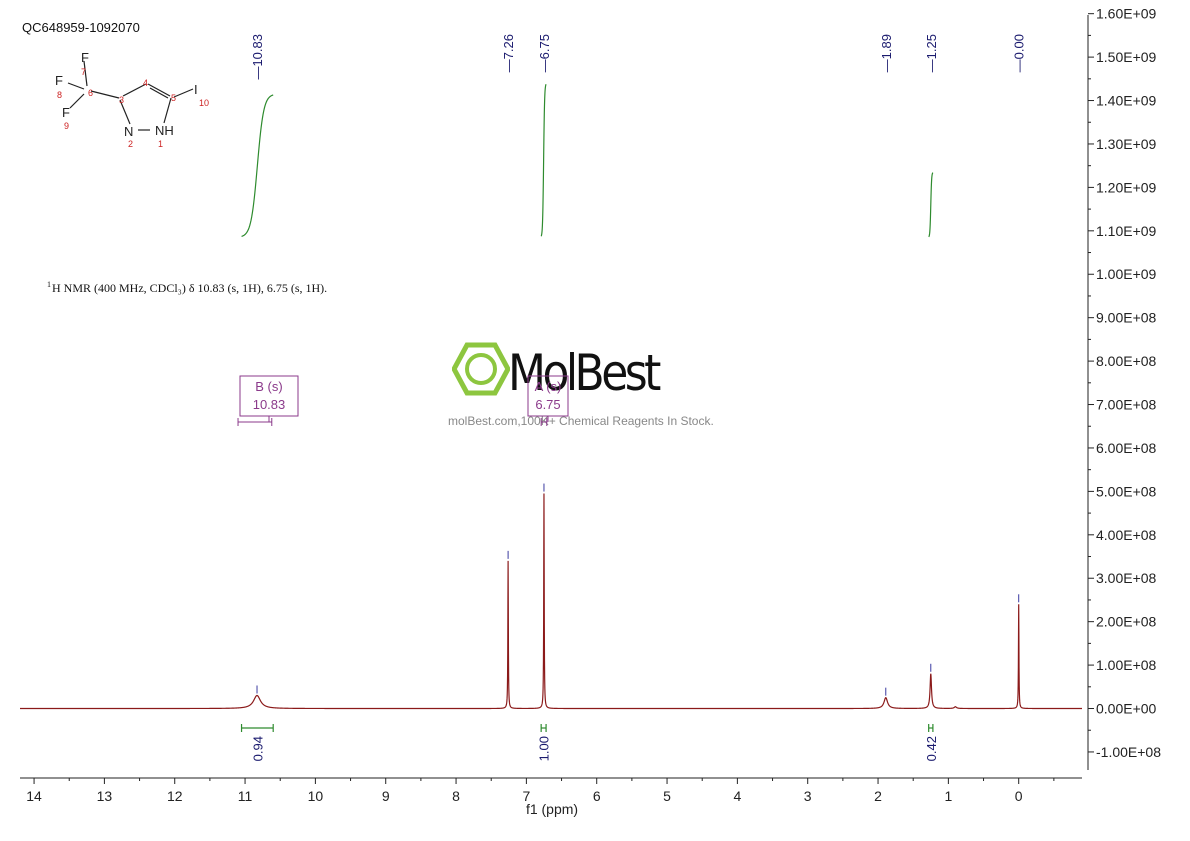  What do you see at coordinates (1126, 405) in the screenshot?
I see `y-tick-label: 7.00E+08` at bounding box center [1126, 405].